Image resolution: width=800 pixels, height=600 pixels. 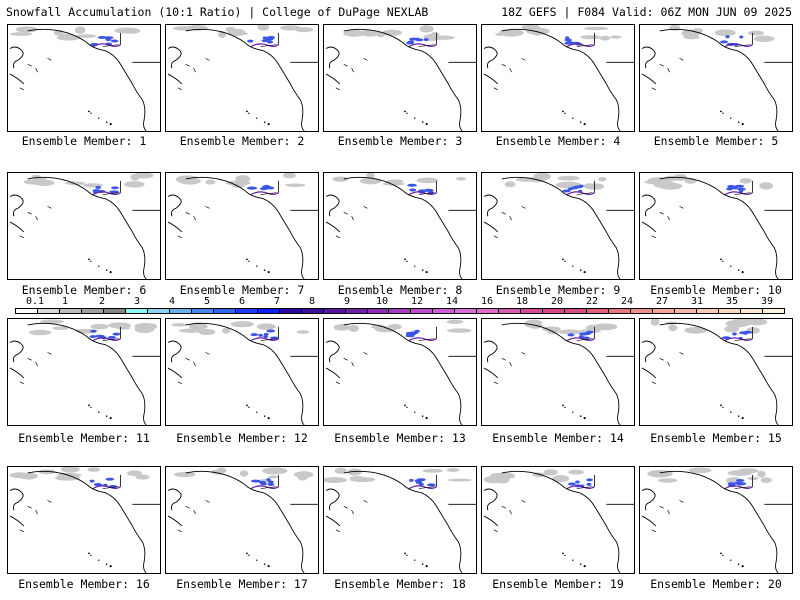 What do you see at coordinates (84, 438) in the screenshot?
I see `member-label-11: Ensemble Member: 11` at bounding box center [84, 438].